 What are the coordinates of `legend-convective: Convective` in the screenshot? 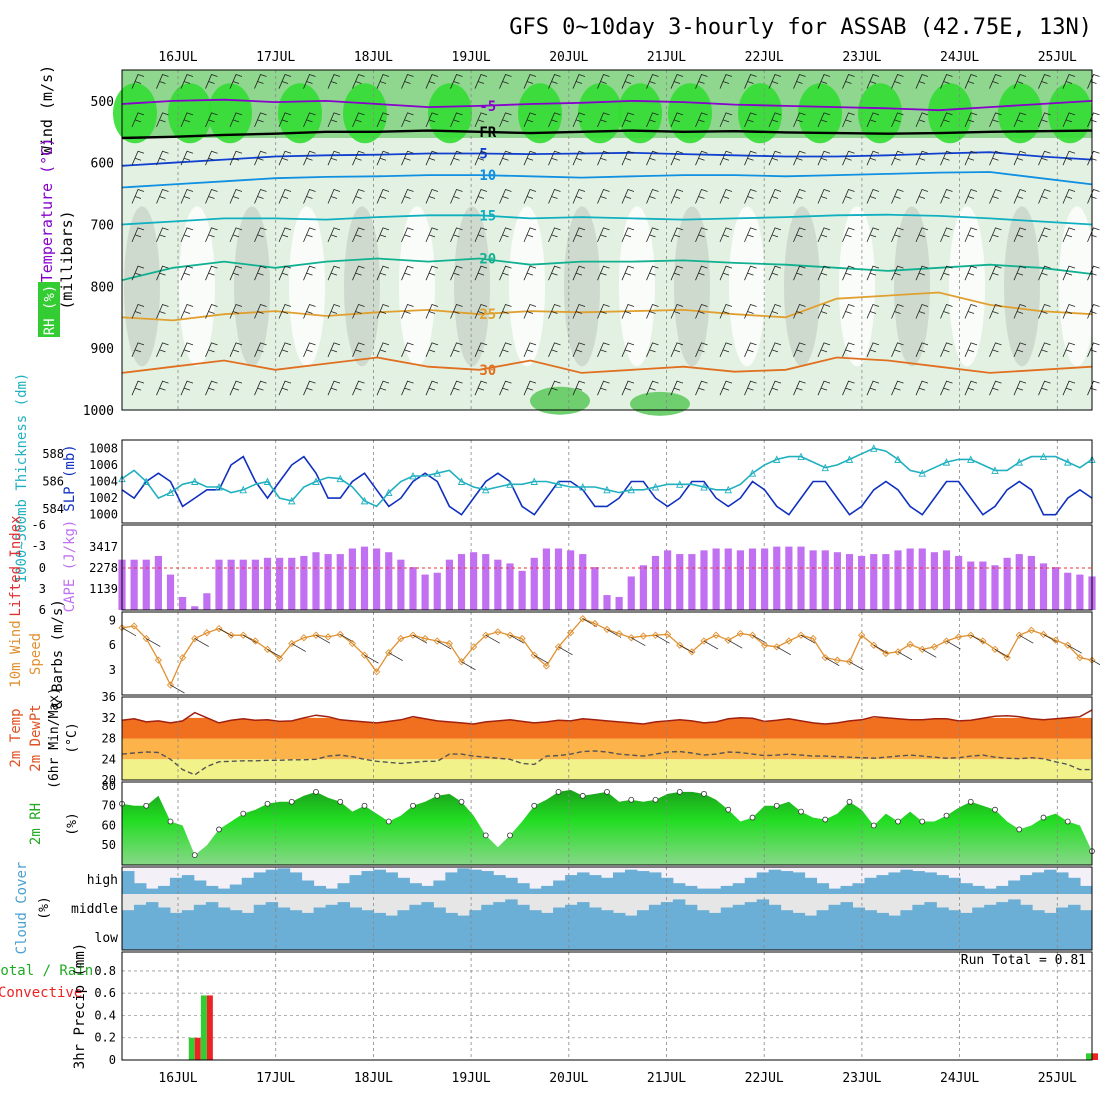 It's located at (41, 993).